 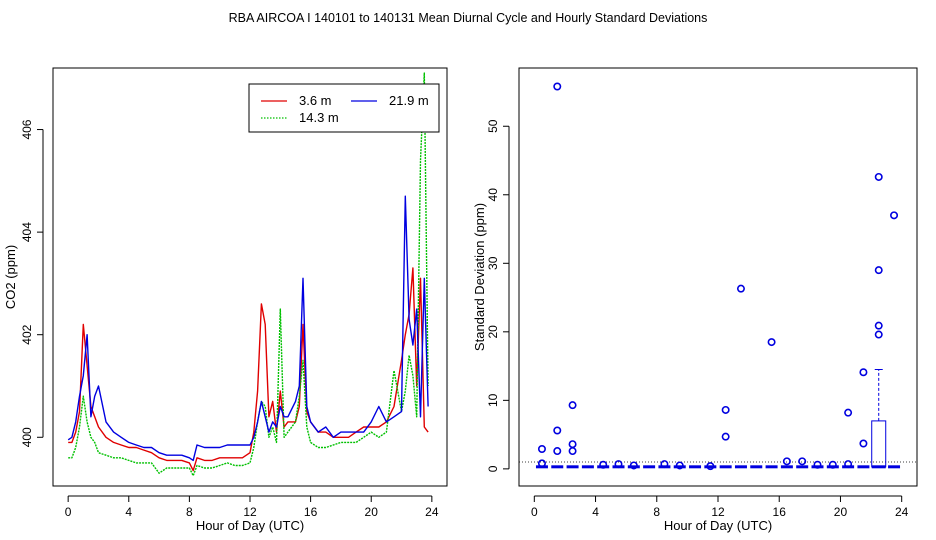 What do you see at coordinates (250, 525) in the screenshot?
I see `co2-x-axis-label: Hour of Day (UTC)` at bounding box center [250, 525].